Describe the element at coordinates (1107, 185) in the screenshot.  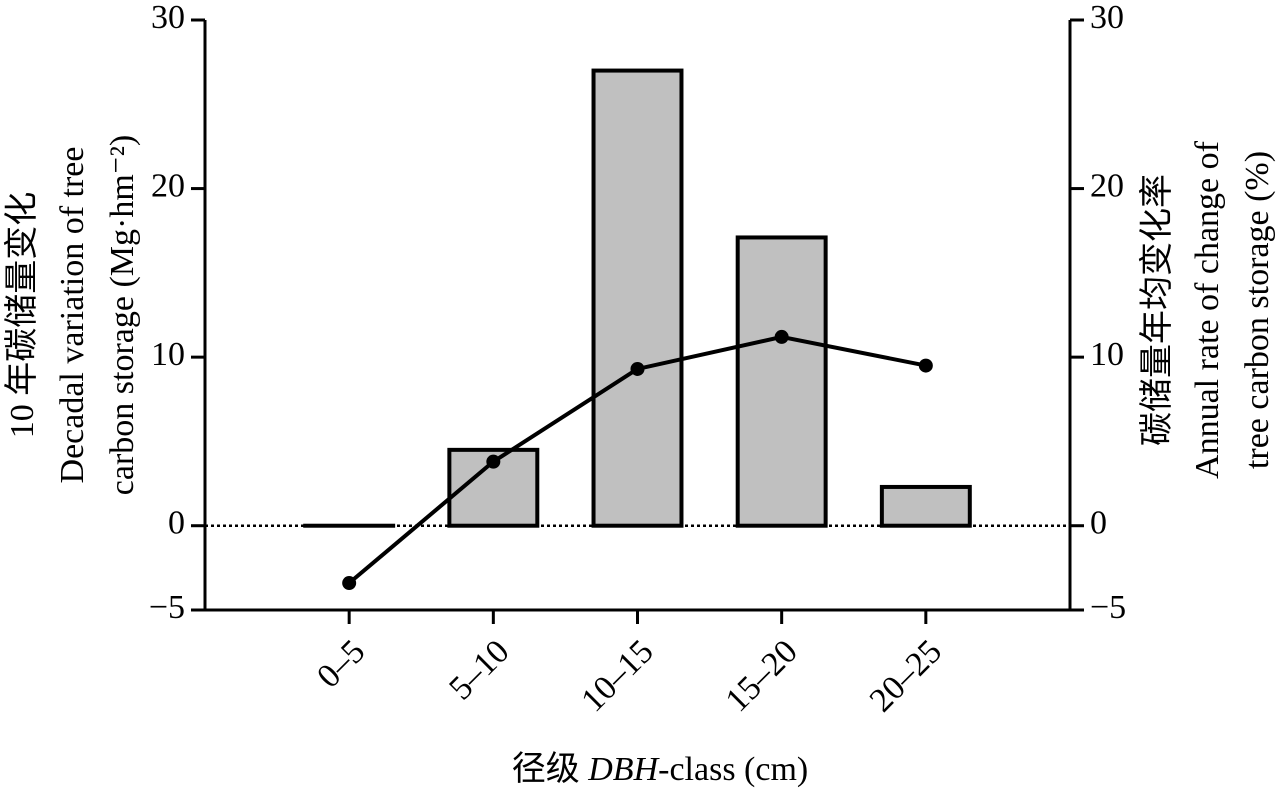
I see `y2-tick-label: 20` at that location.